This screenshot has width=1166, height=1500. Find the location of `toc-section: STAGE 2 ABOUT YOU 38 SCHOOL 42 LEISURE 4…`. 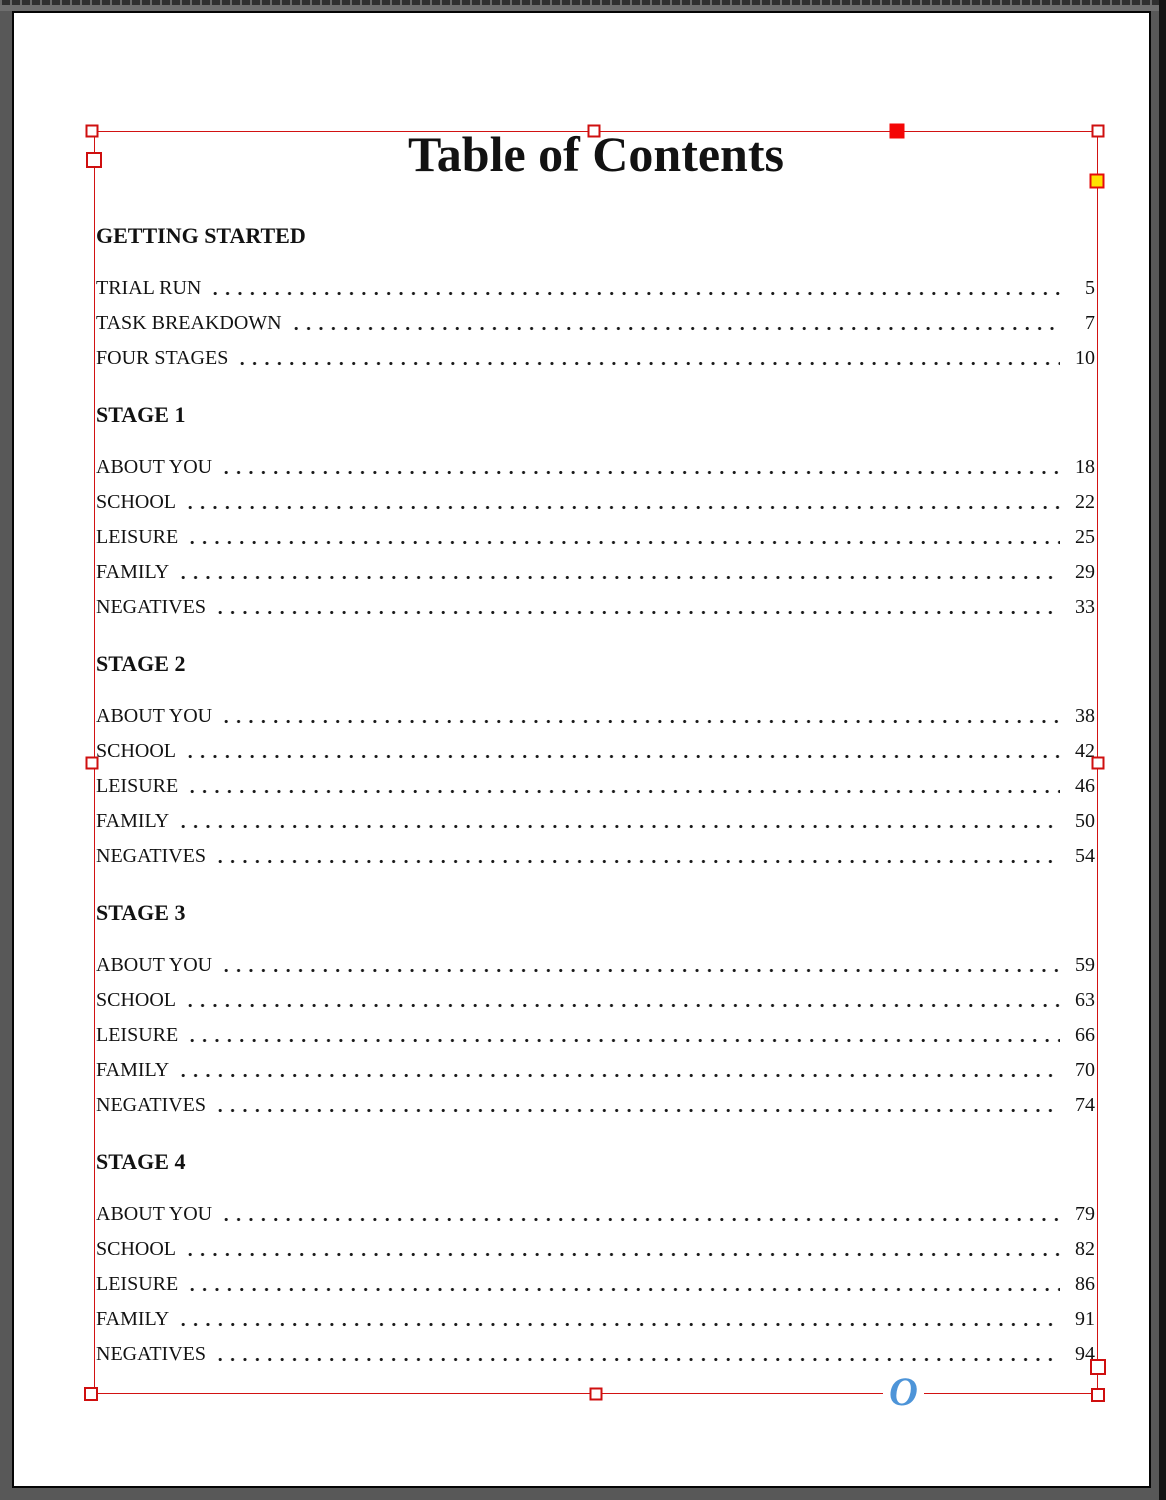

toc-section: STAGE 2 ABOUT YOU 38 SCHOOL 42 LEISURE 4… is located at coordinates (596, 761).